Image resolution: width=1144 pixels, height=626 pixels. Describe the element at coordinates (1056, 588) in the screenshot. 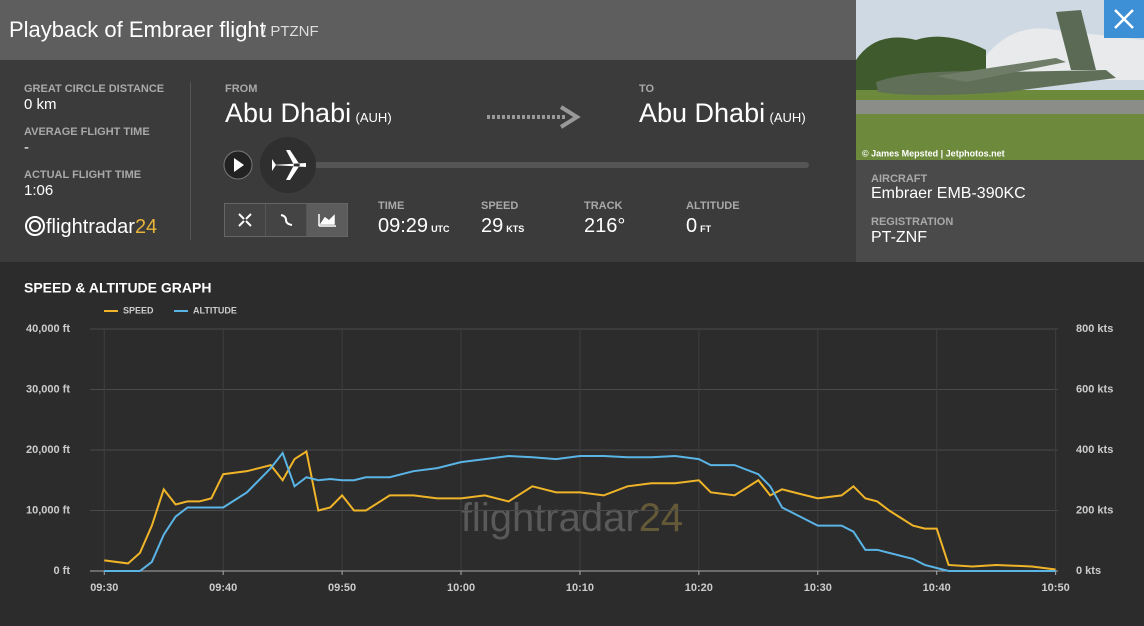

I see `x-tick-label: 10:50` at that location.